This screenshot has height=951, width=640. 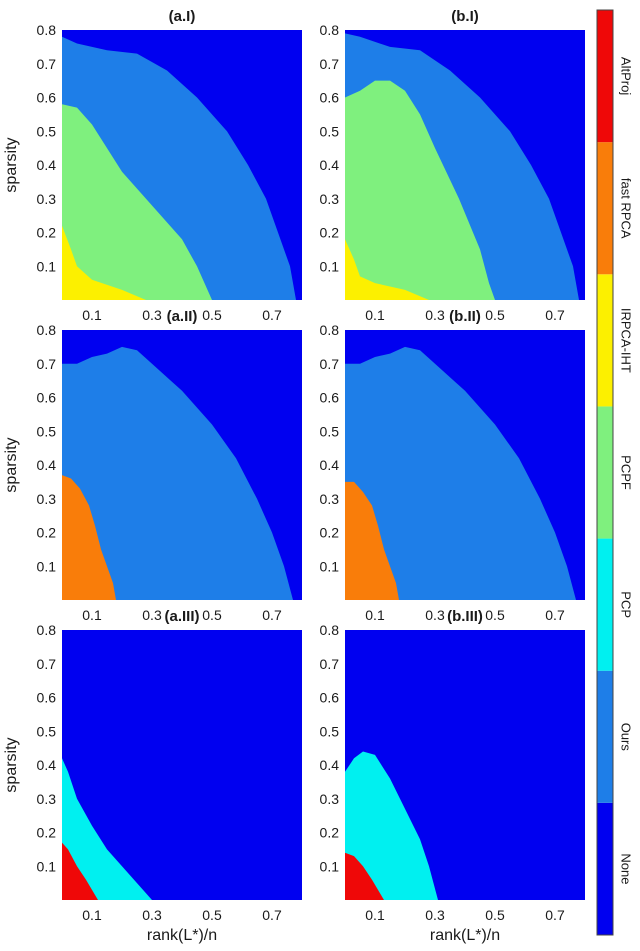 I want to click on region-altproj, so click(x=80, y=871).